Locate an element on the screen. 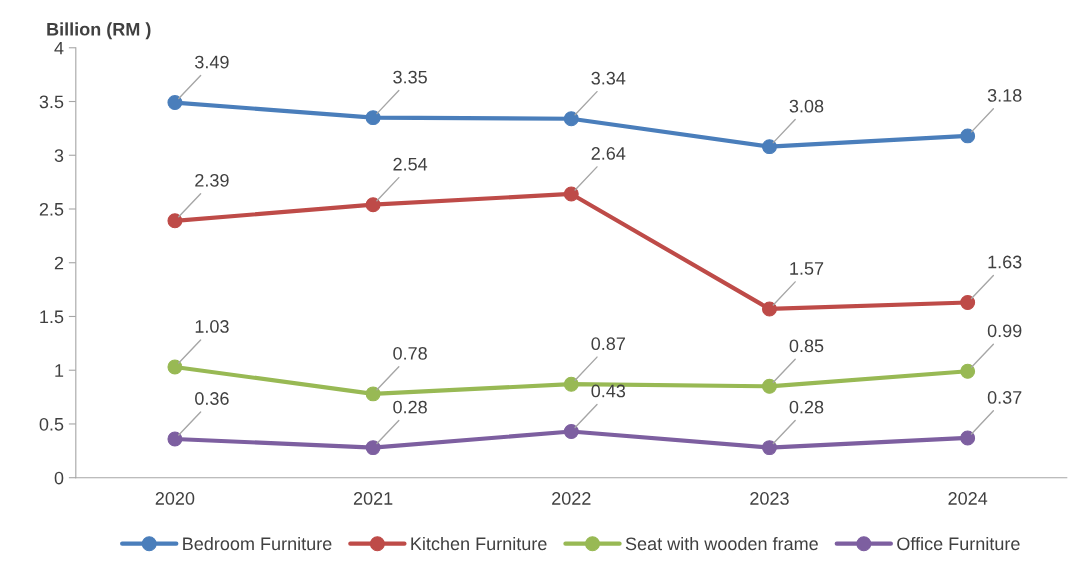  data-label: 1.57 is located at coordinates (807, 268).